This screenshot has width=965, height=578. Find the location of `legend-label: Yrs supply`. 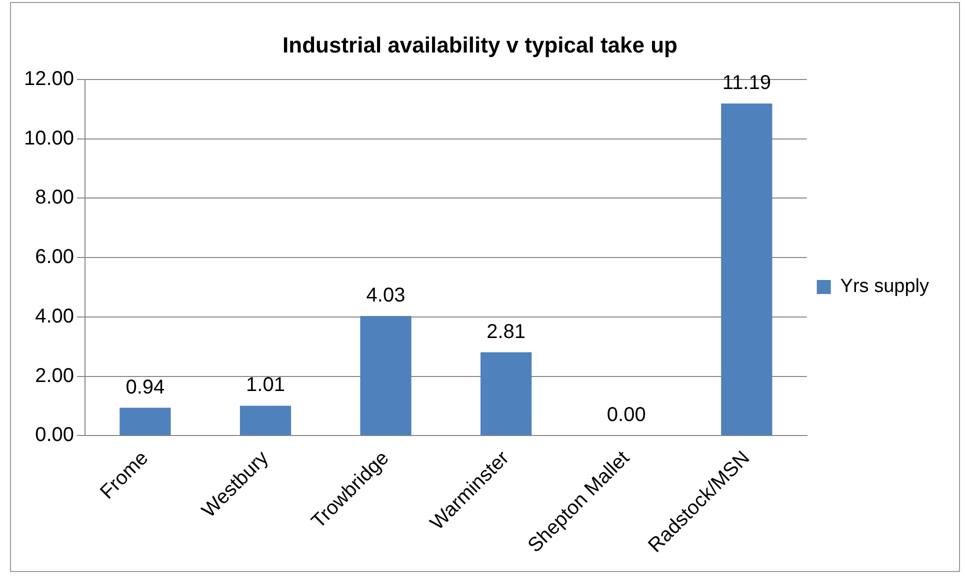

legend-label: Yrs supply is located at coordinates (885, 287).